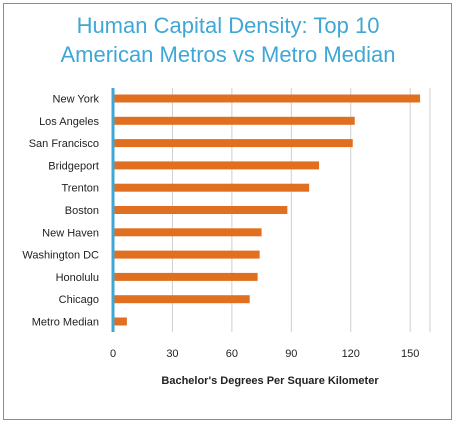  What do you see at coordinates (73, 166) in the screenshot?
I see `category-label: Bridgeport` at bounding box center [73, 166].